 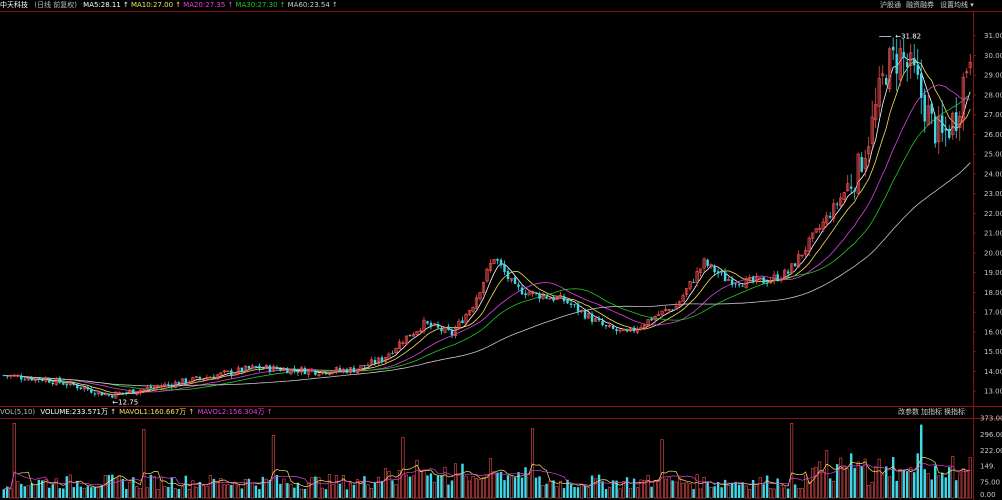 What do you see at coordinates (993, 293) in the screenshot?
I see `price-tick-label: 18.00` at bounding box center [993, 293].